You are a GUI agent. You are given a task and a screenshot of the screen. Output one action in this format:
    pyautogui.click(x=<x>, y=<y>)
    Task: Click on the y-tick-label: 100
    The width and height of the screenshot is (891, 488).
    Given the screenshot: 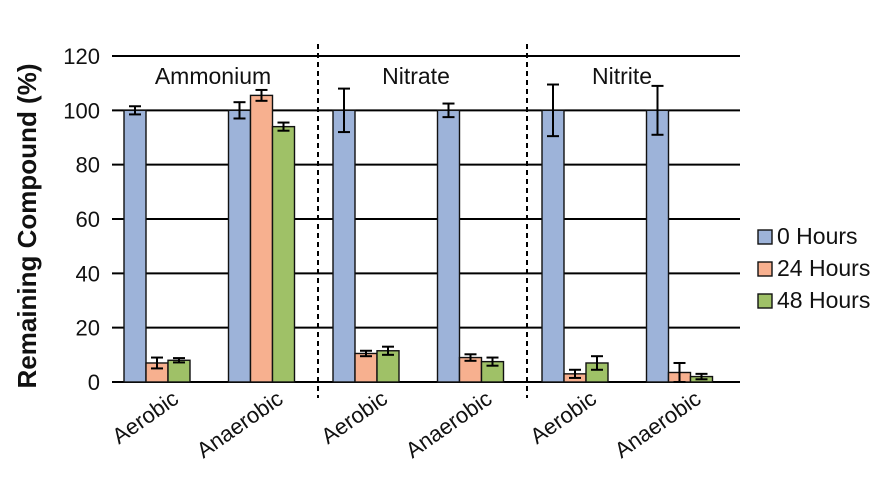 What is the action you would take?
    pyautogui.click(x=81, y=110)
    